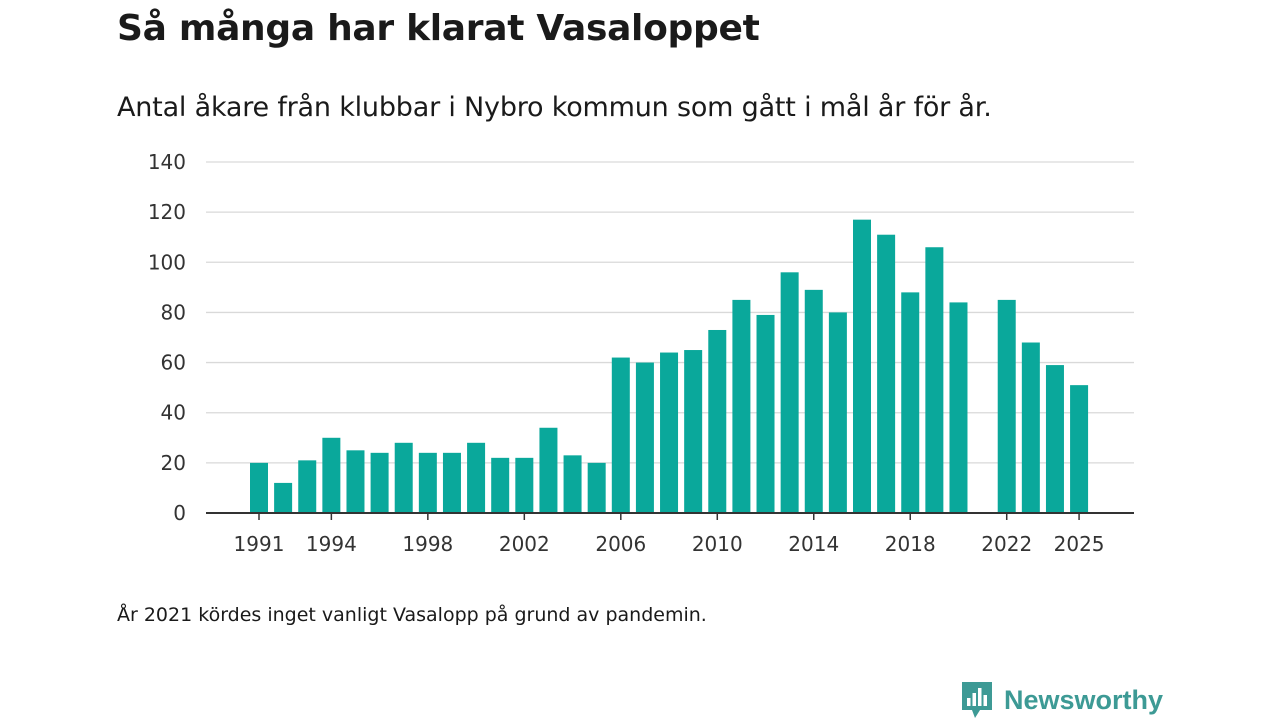  What do you see at coordinates (438, 28) in the screenshot?
I see `chart-title: Så många har klarat Vasaloppet` at bounding box center [438, 28].